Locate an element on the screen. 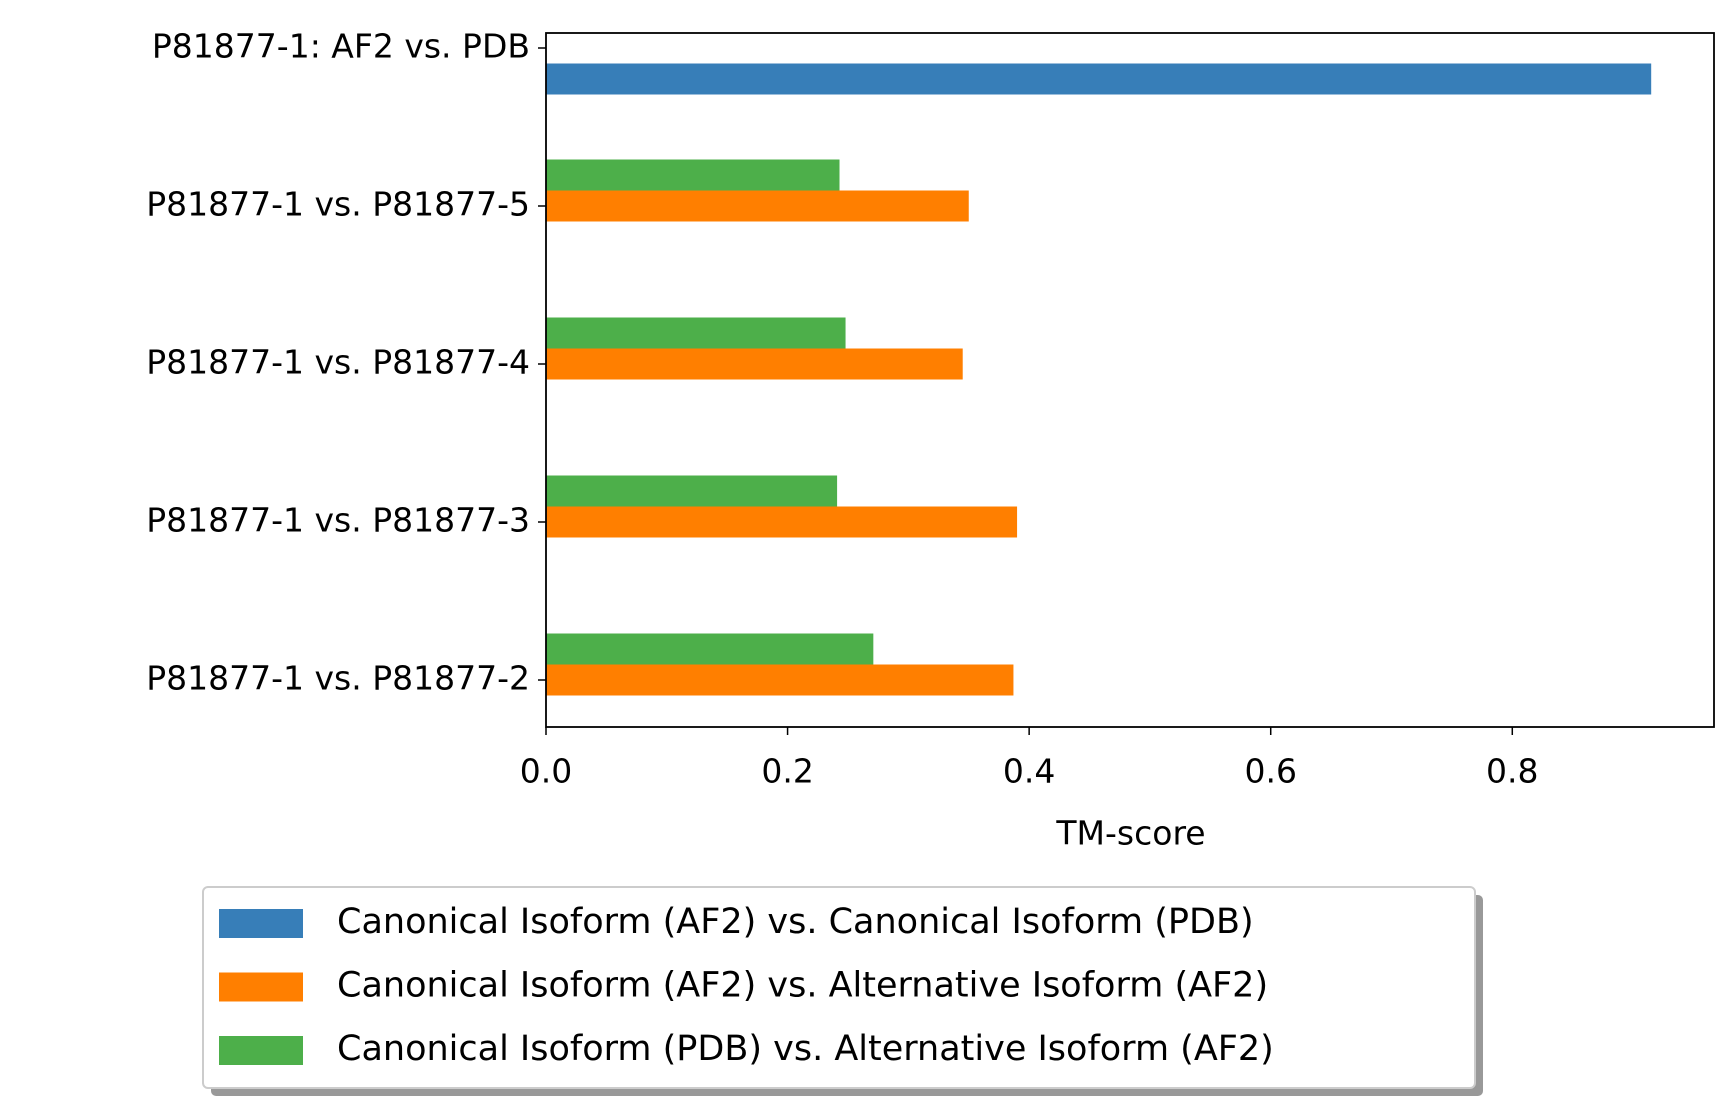 This screenshot has width=1736, height=1114. y-tick-label: P81877-1 vs. P81877-5 is located at coordinates (338, 204).